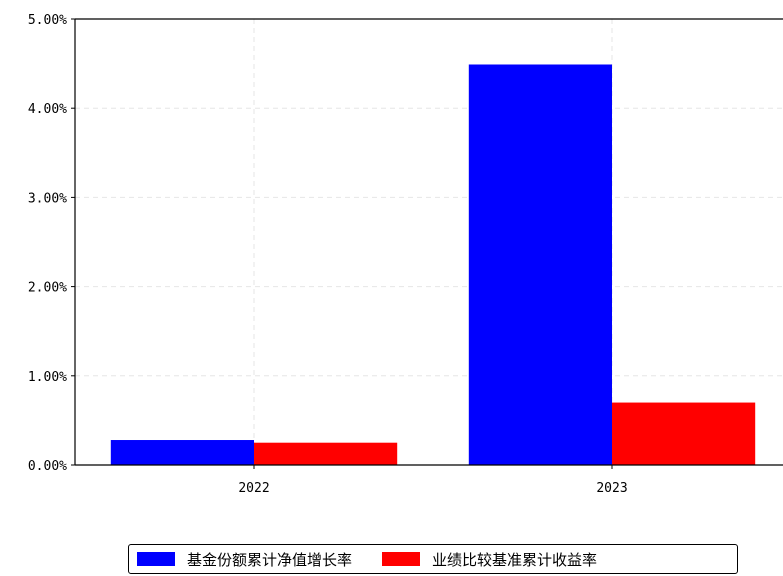 Image resolution: width=783 pixels, height=576 pixels. I want to click on y-tick-label-1: 1.00%, so click(47, 377).